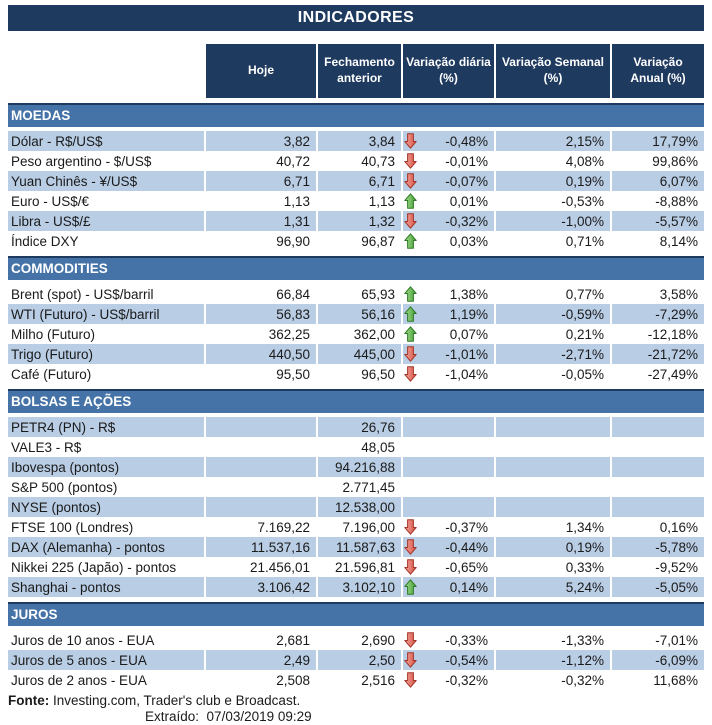 The height and width of the screenshot is (725, 712). I want to click on variacao-diaria-cell: -0,44%, so click(448, 547).